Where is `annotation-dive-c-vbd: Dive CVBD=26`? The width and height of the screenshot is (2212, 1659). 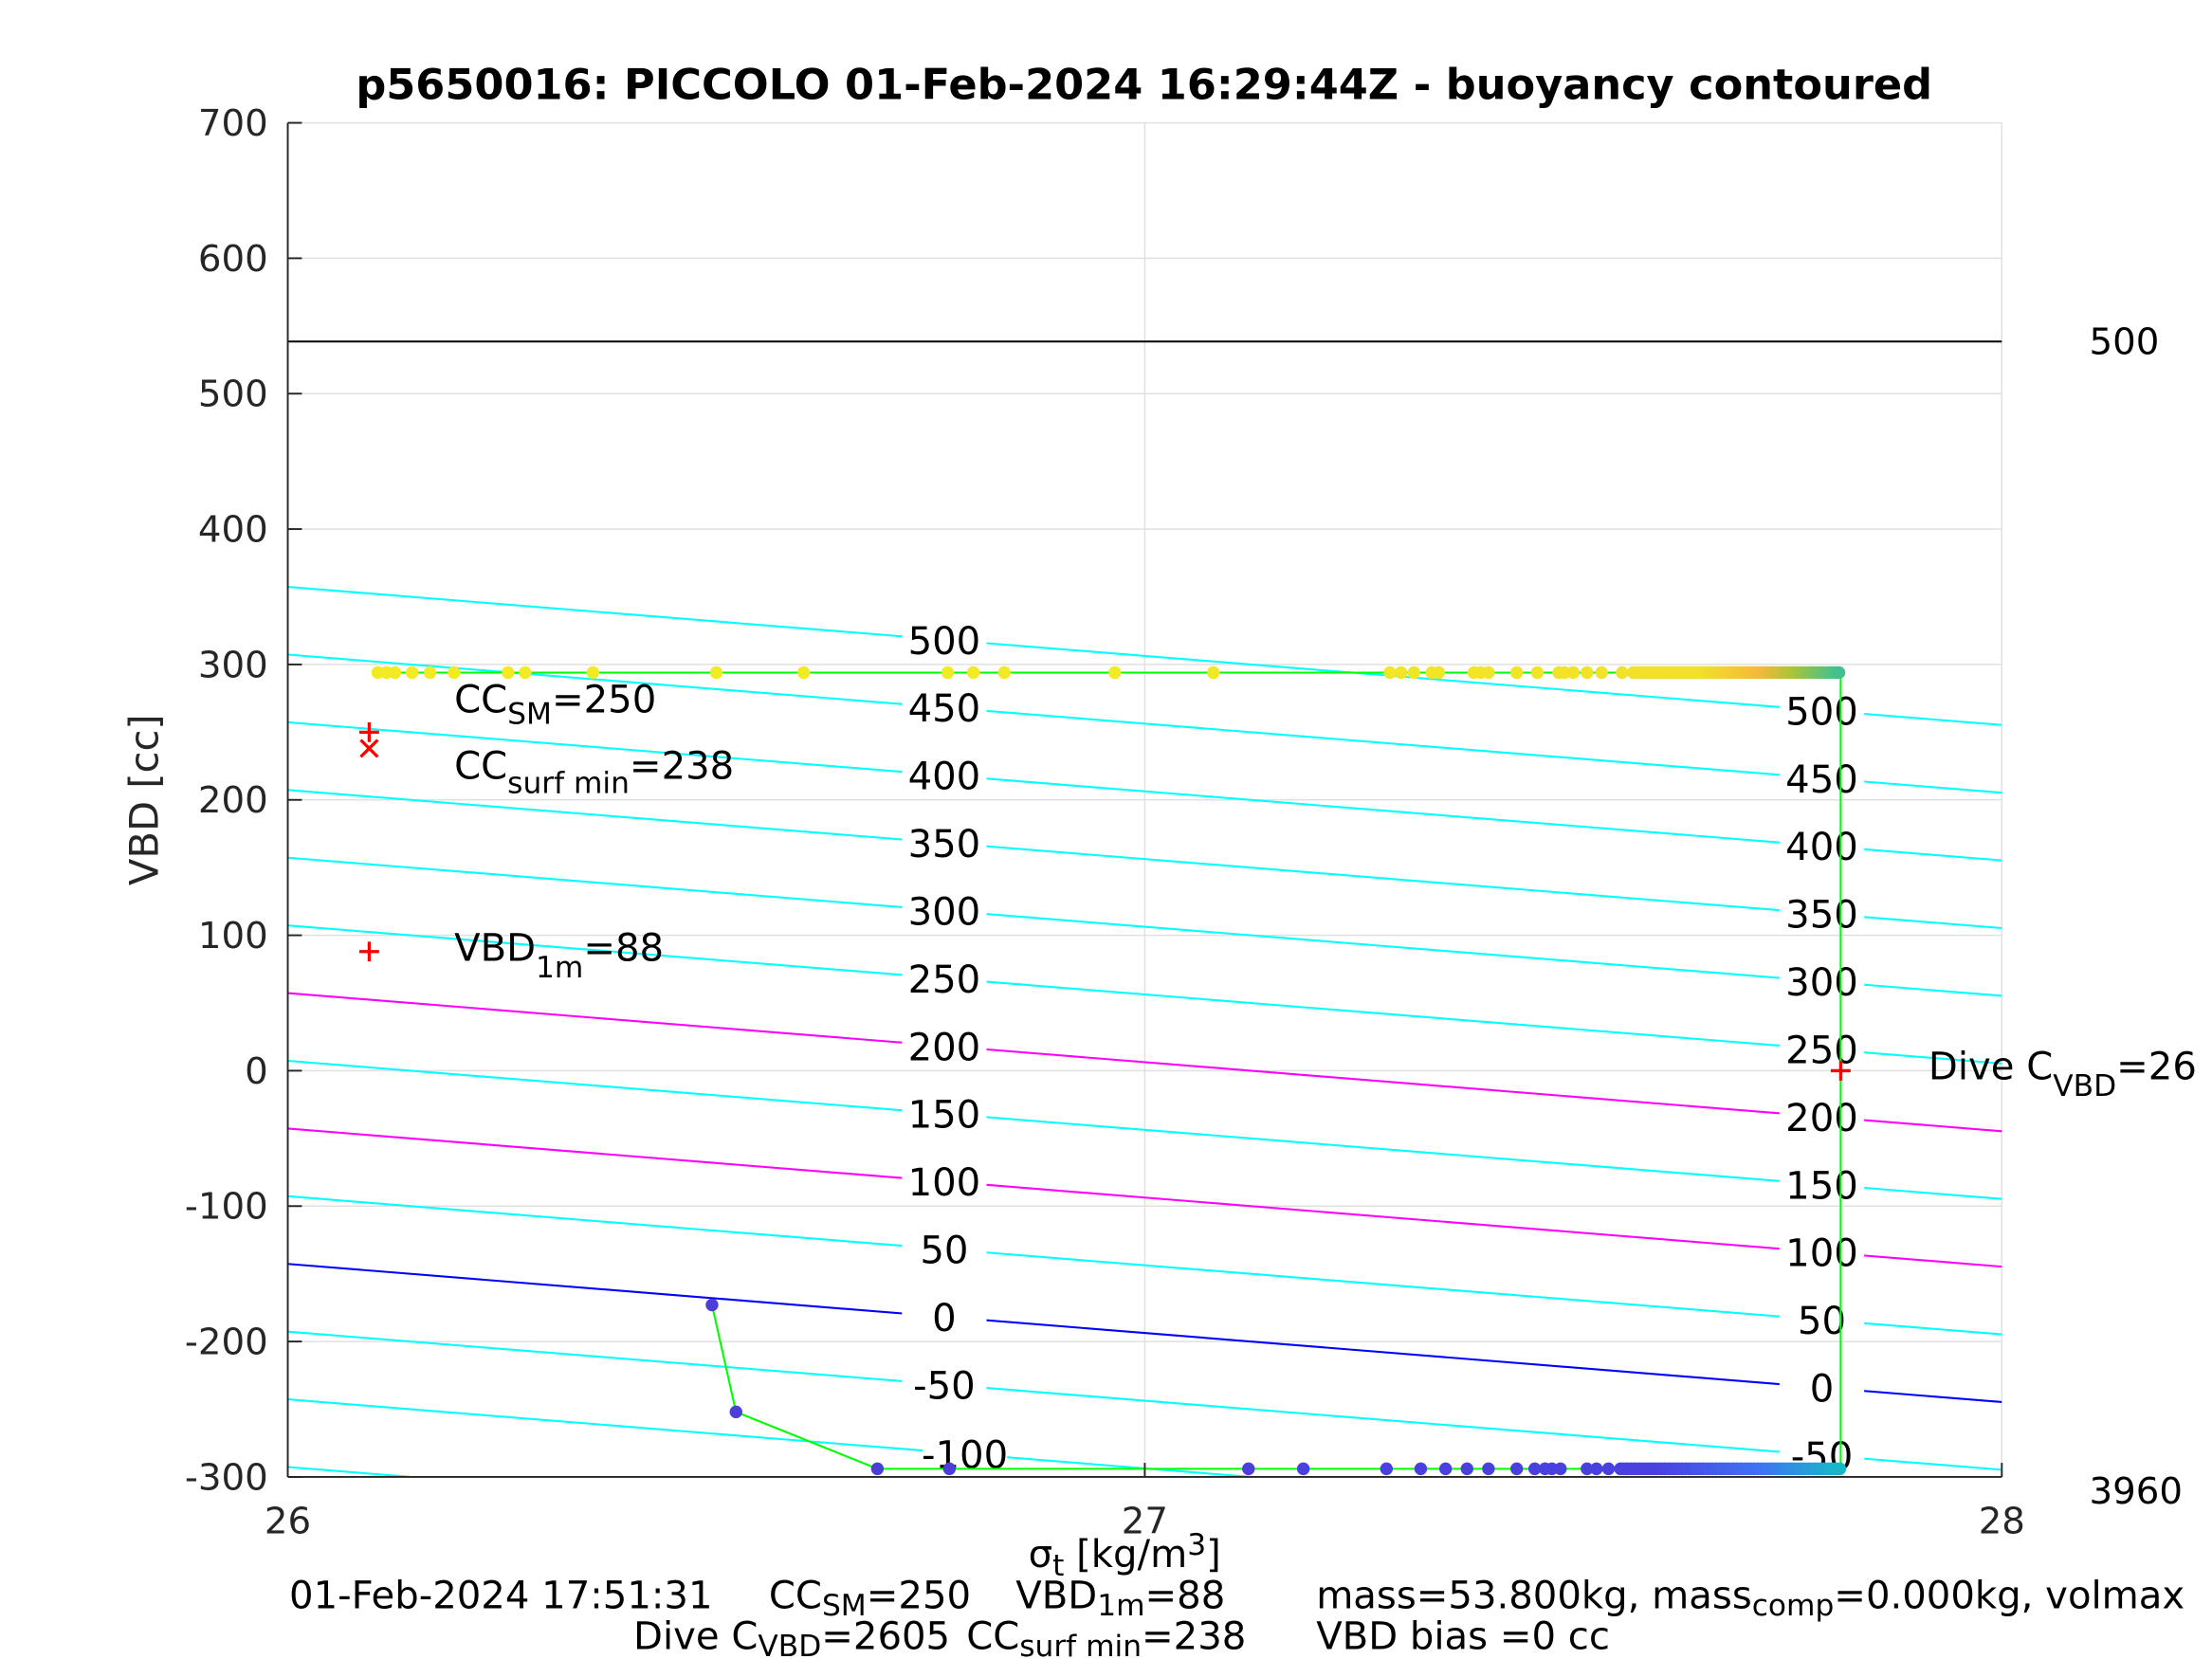 annotation-dive-c-vbd: Dive CVBD=26 is located at coordinates (2063, 1074).